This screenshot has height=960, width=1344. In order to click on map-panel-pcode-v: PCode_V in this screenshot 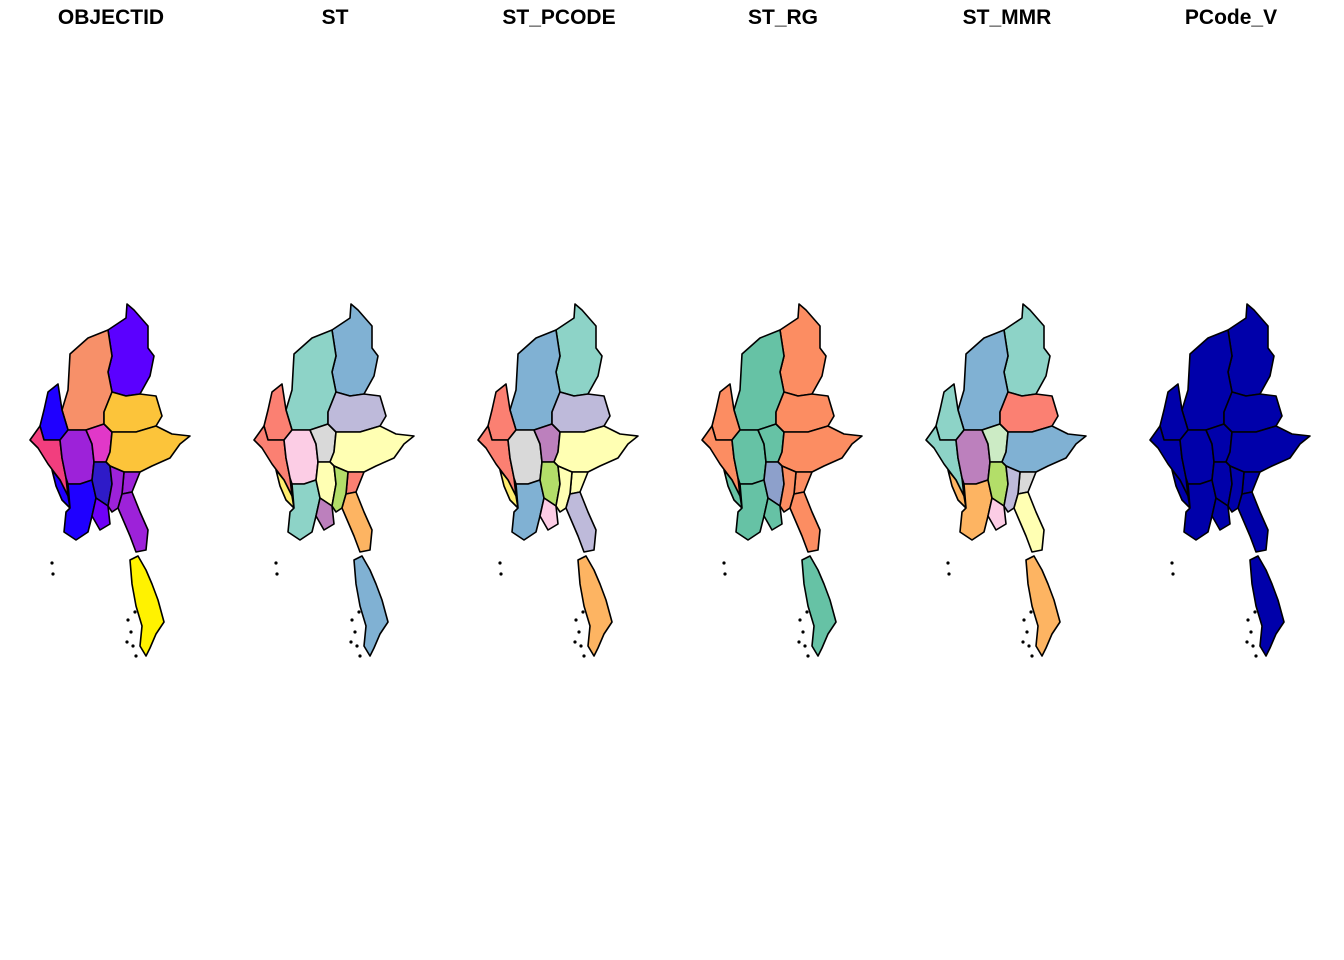, I will do `click(1230, 332)`.